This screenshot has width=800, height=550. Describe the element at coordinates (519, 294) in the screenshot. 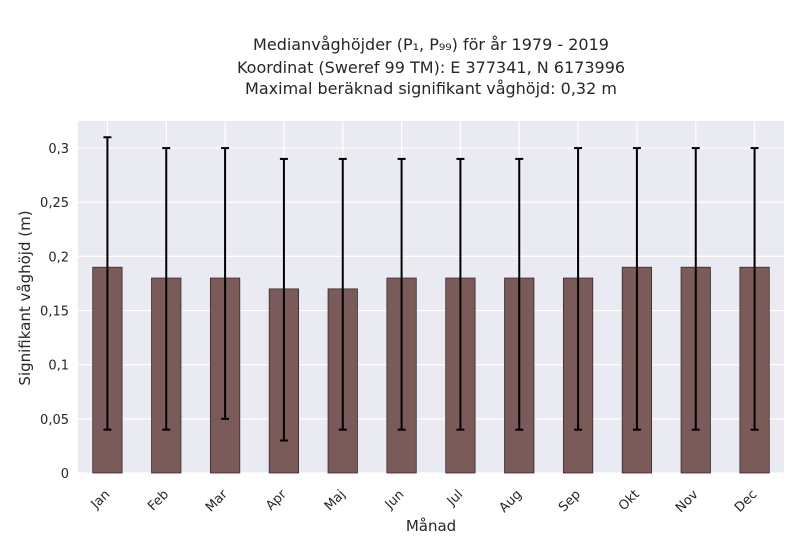

I see `error-bar-aug` at that location.